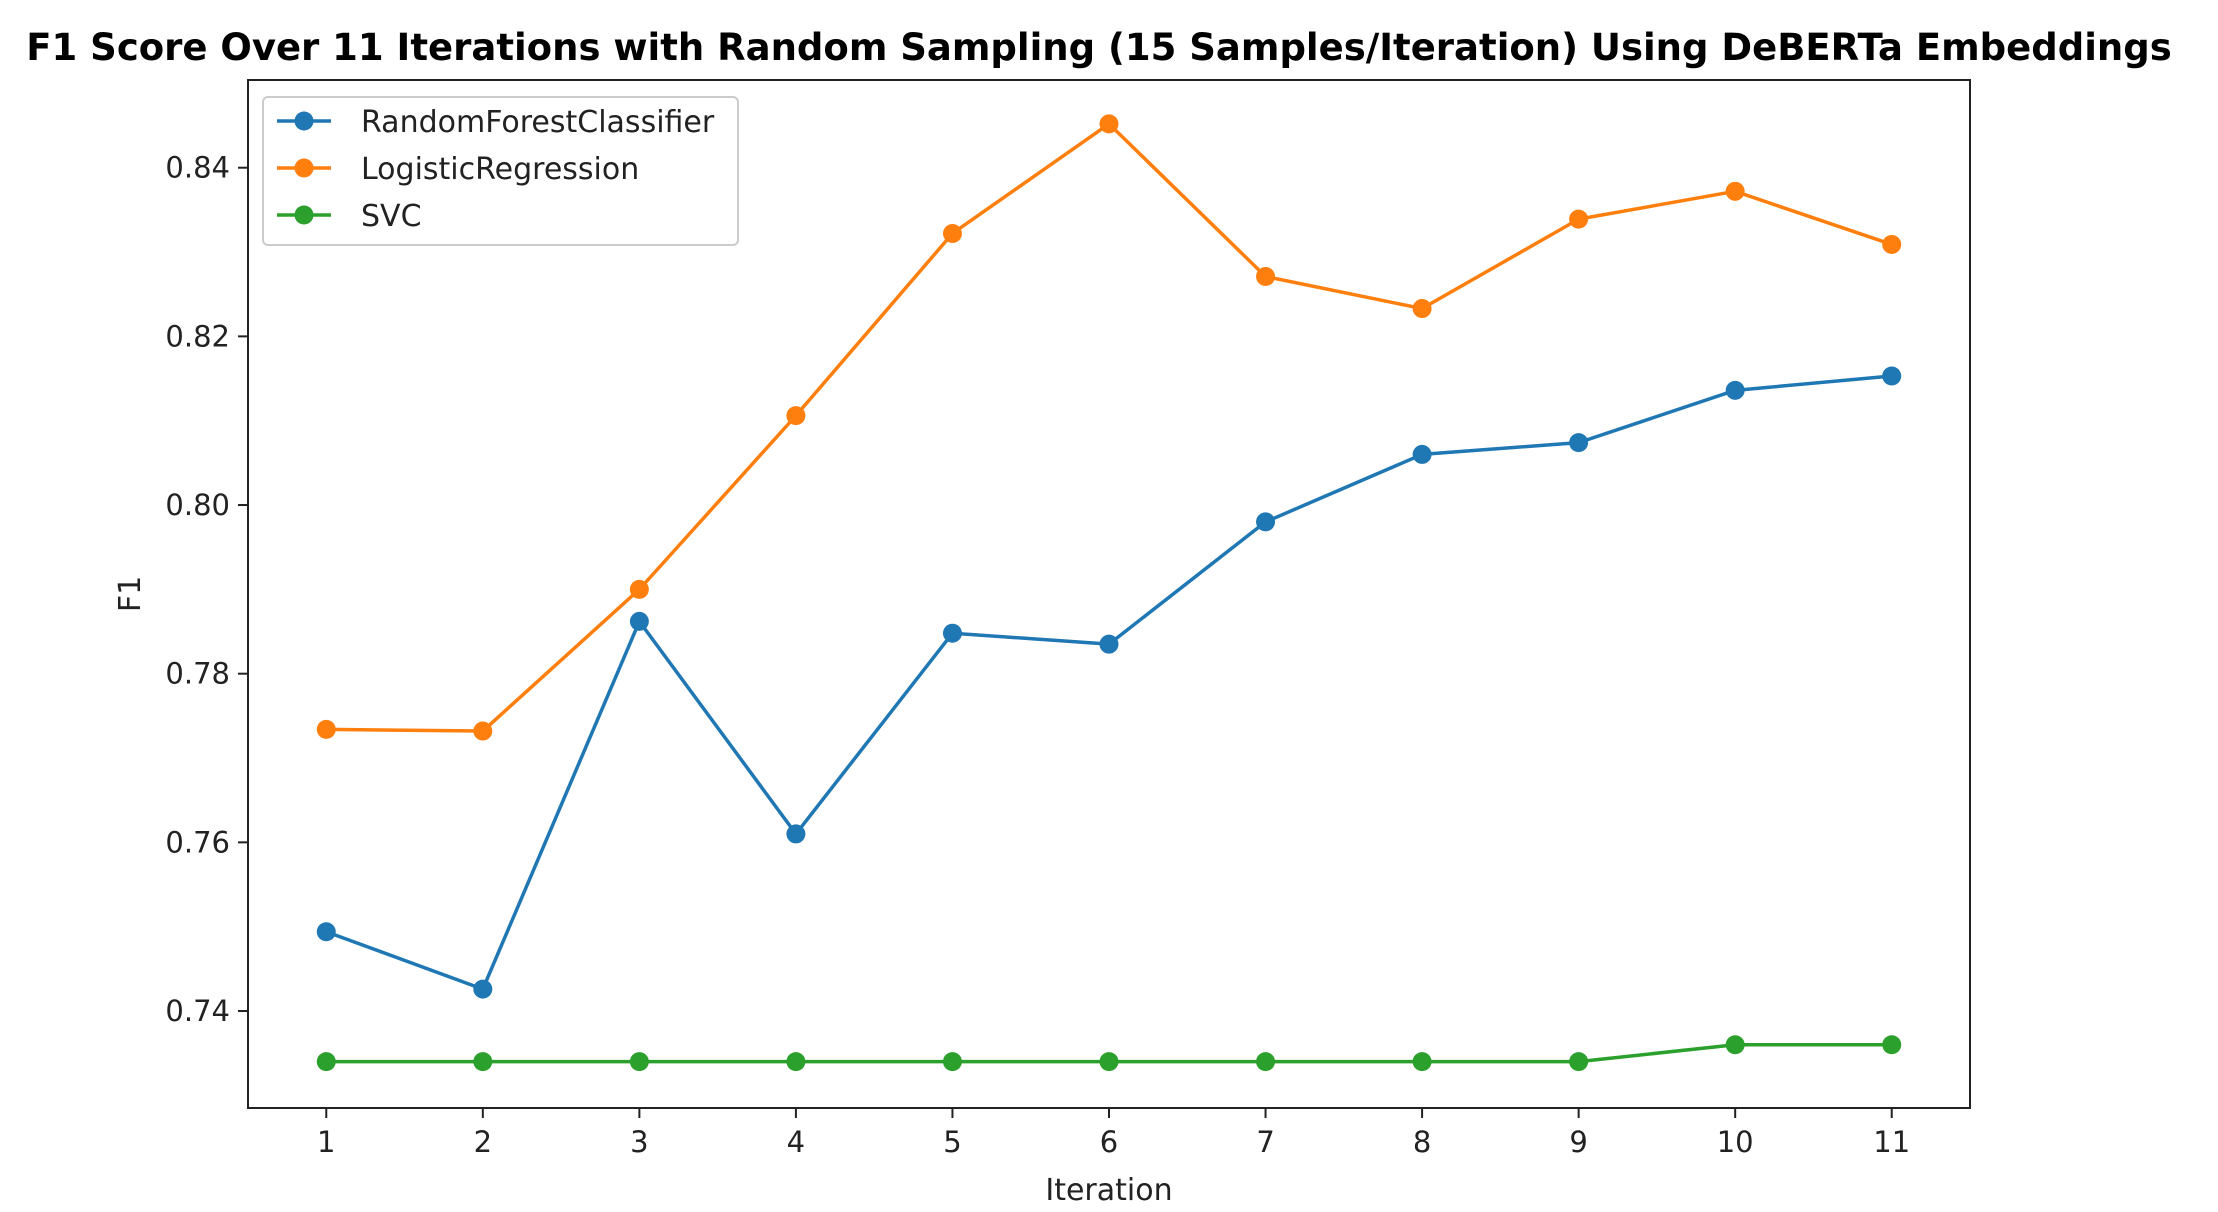 The width and height of the screenshot is (2218, 1212). I want to click on x-tick-label: 2, so click(483, 1142).